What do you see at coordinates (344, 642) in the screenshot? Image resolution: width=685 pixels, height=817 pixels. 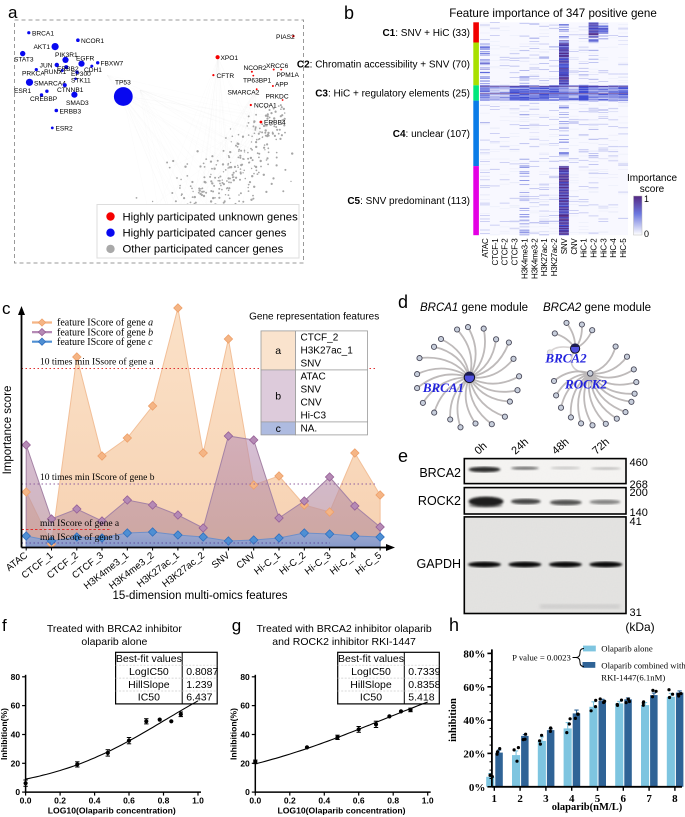 I see `svg-text: and ROCK2 inhibitor RKI-1447` at bounding box center [344, 642].